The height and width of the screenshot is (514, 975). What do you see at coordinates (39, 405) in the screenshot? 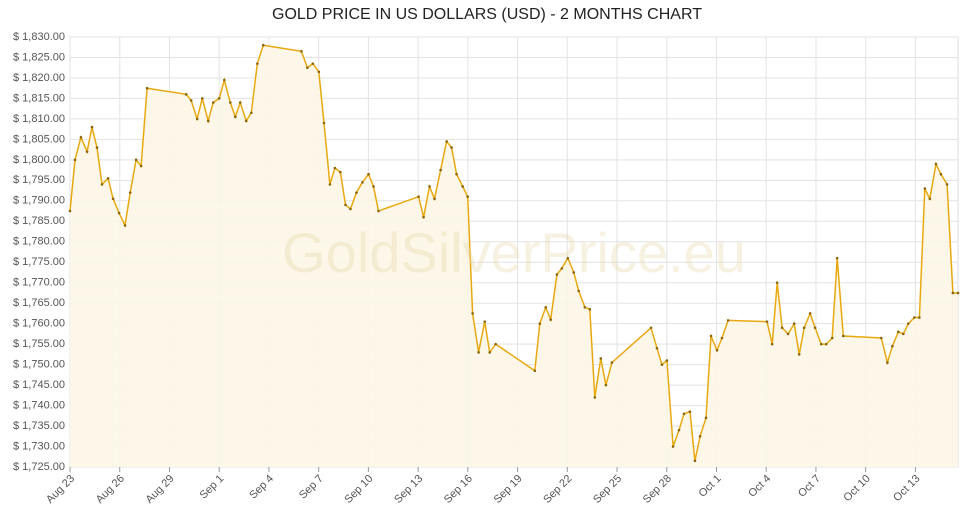
I see `y-tick-label: $ 1,740.00` at bounding box center [39, 405].